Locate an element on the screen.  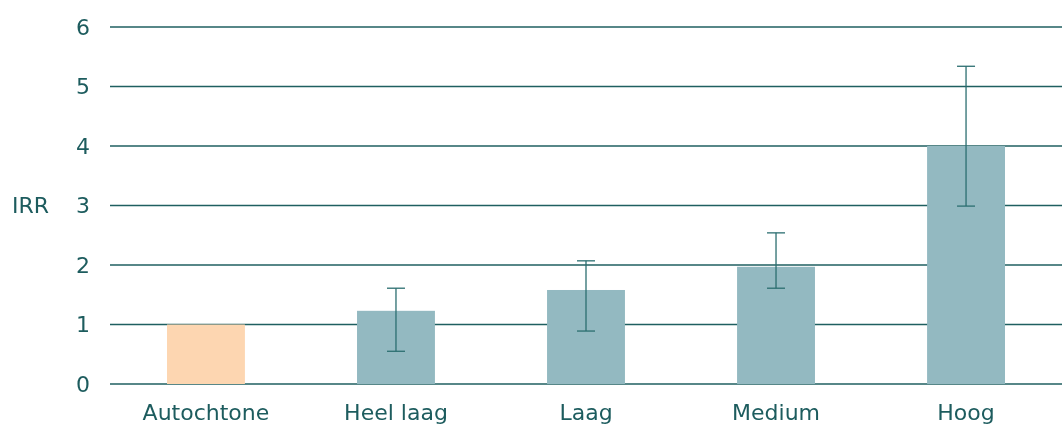
y-tick-label: 2 is located at coordinates (83, 265).